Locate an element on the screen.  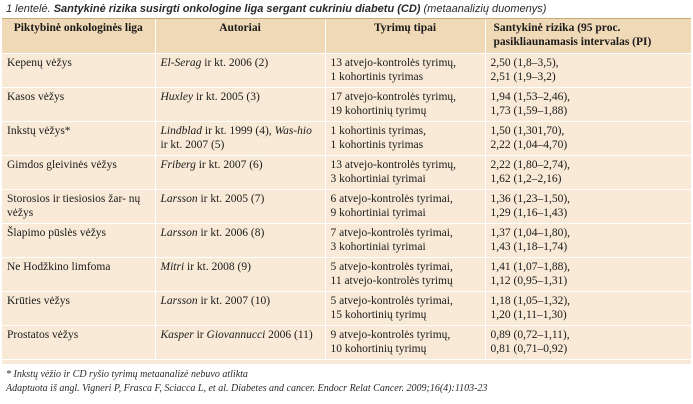
cell-disease: Kasos vėžys is located at coordinates (79, 104).